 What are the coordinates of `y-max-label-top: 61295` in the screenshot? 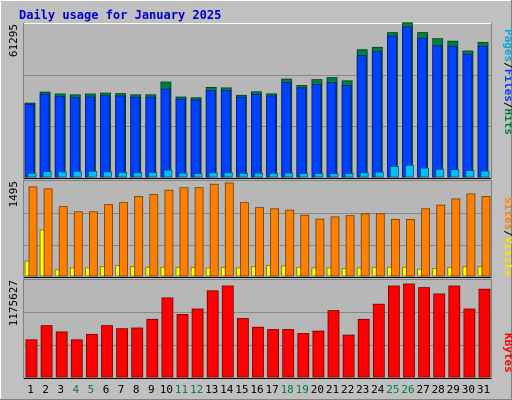 It's located at (13, 40).